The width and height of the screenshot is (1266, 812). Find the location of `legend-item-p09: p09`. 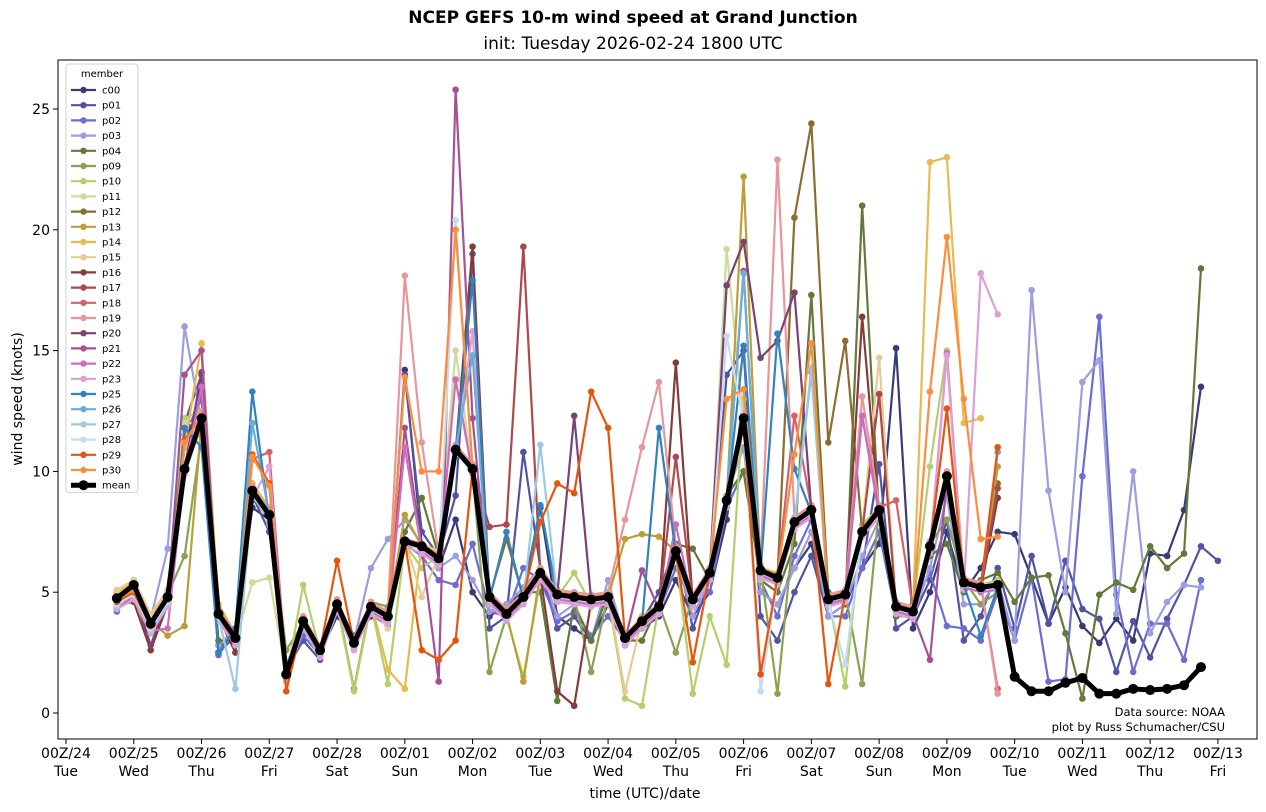

legend-item-p09: p09 is located at coordinates (96, 167).